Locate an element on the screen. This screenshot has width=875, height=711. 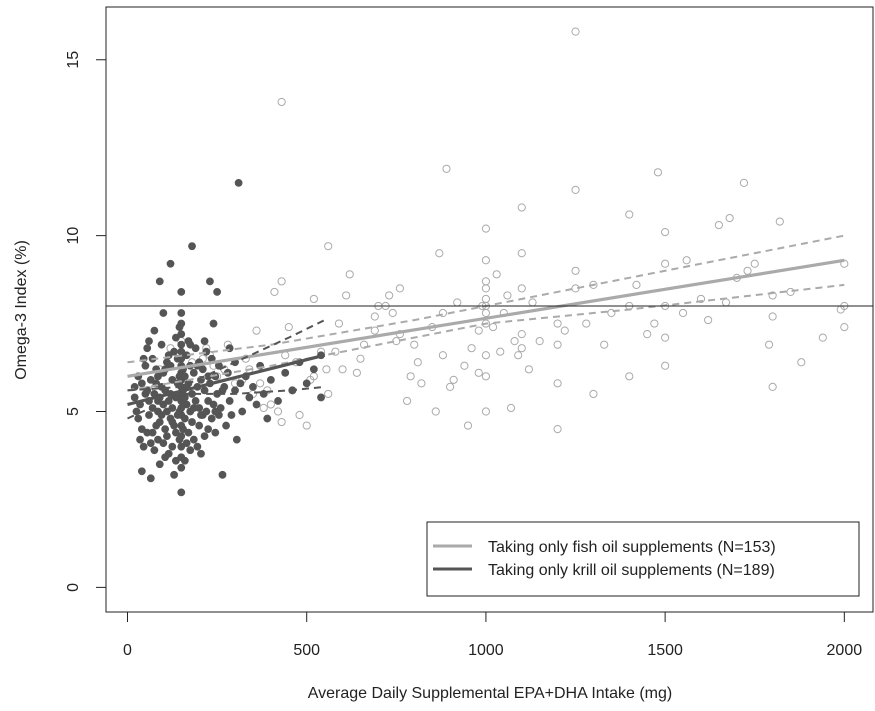
legend-box is located at coordinates (643, 559).